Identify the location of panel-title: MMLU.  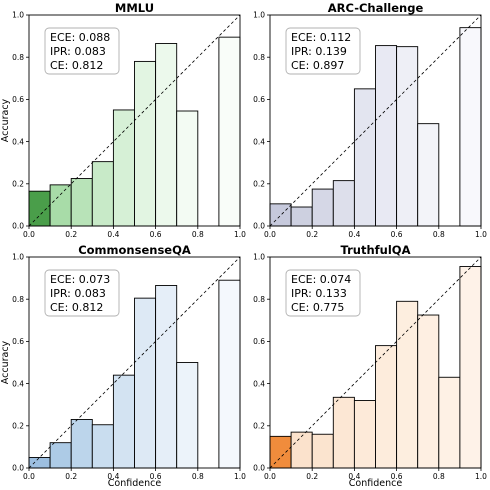
(134, 8).